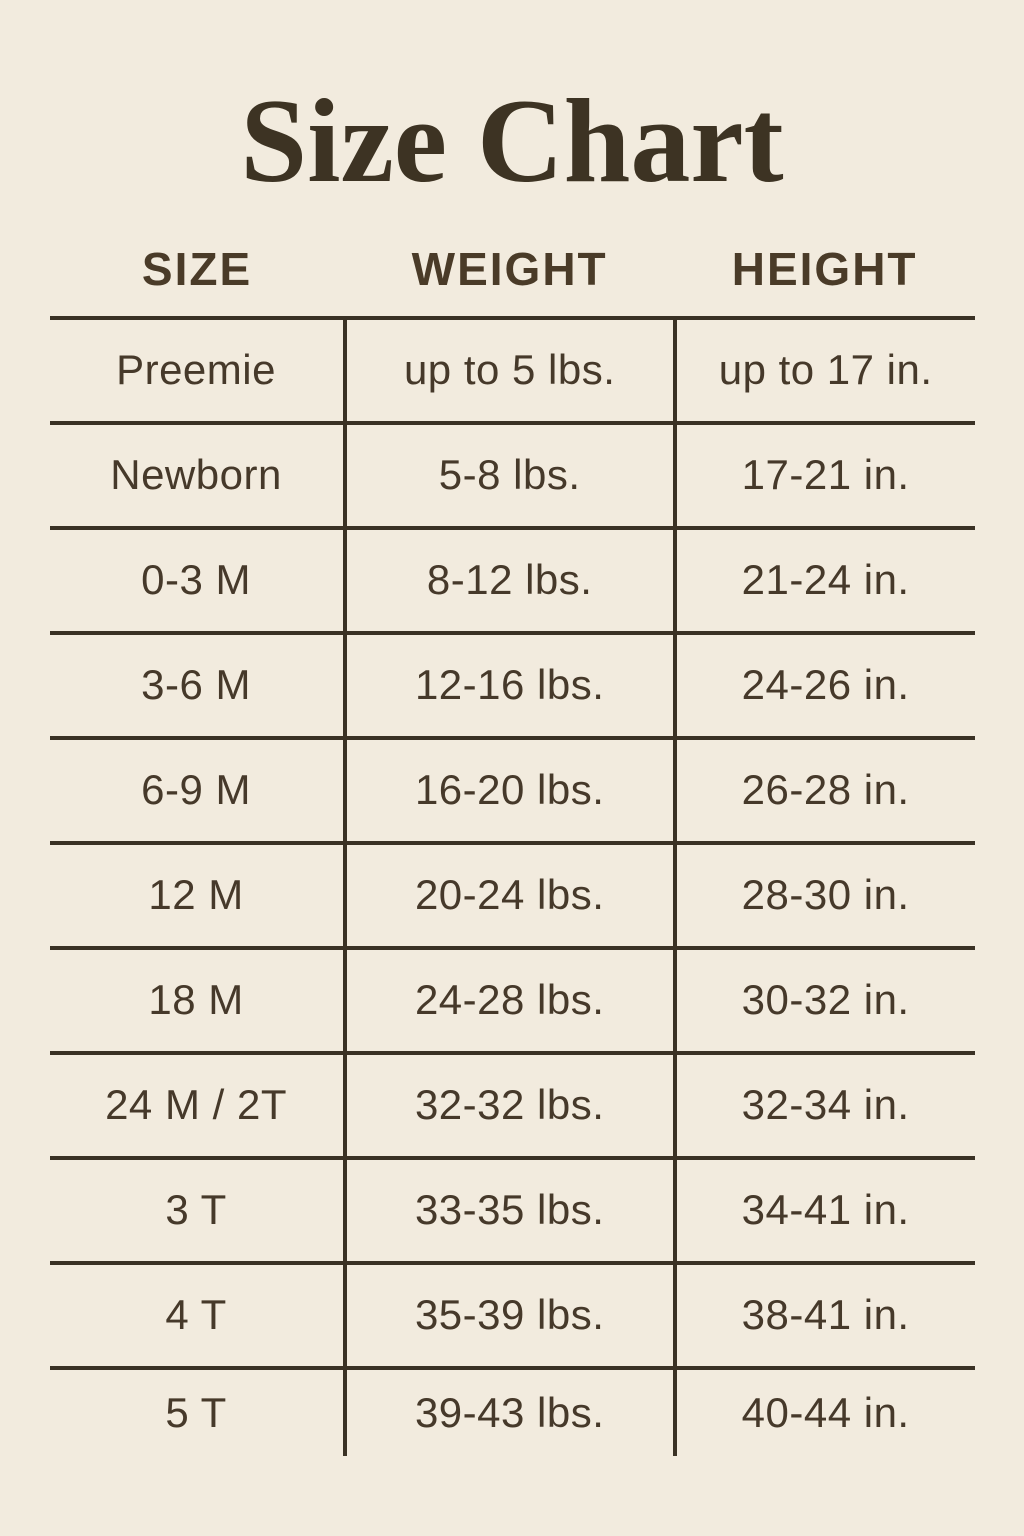 The width and height of the screenshot is (1024, 1536). I want to click on column-header-size: SIZE, so click(197, 270).